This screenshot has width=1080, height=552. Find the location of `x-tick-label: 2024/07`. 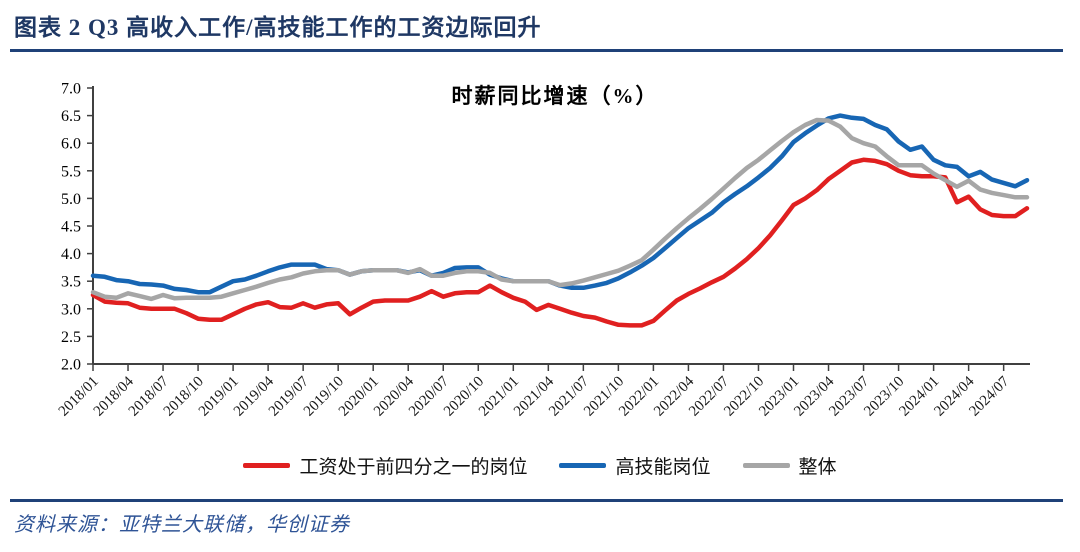

x-tick-label: 2024/07 is located at coordinates (989, 396).